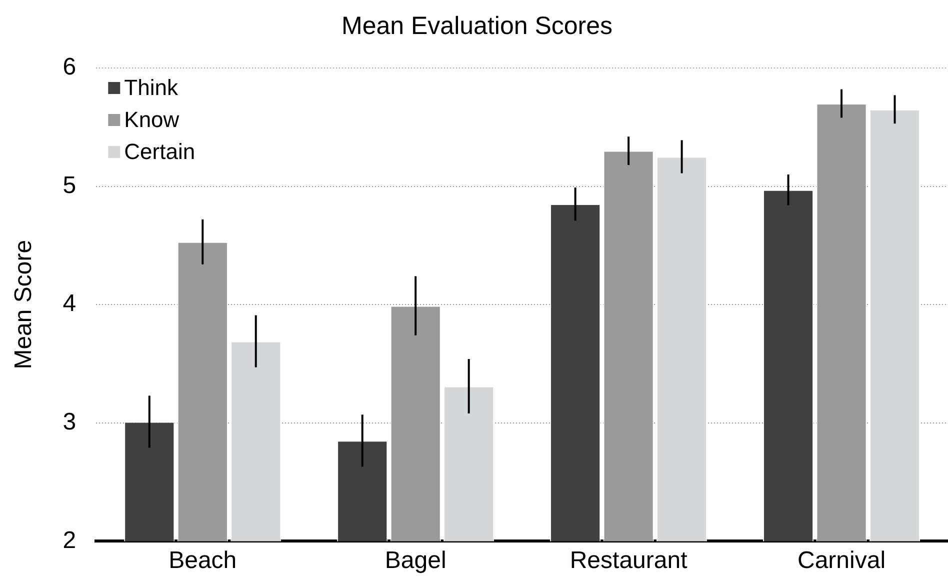  I want to click on y-tick-label: 5, so click(69, 185).